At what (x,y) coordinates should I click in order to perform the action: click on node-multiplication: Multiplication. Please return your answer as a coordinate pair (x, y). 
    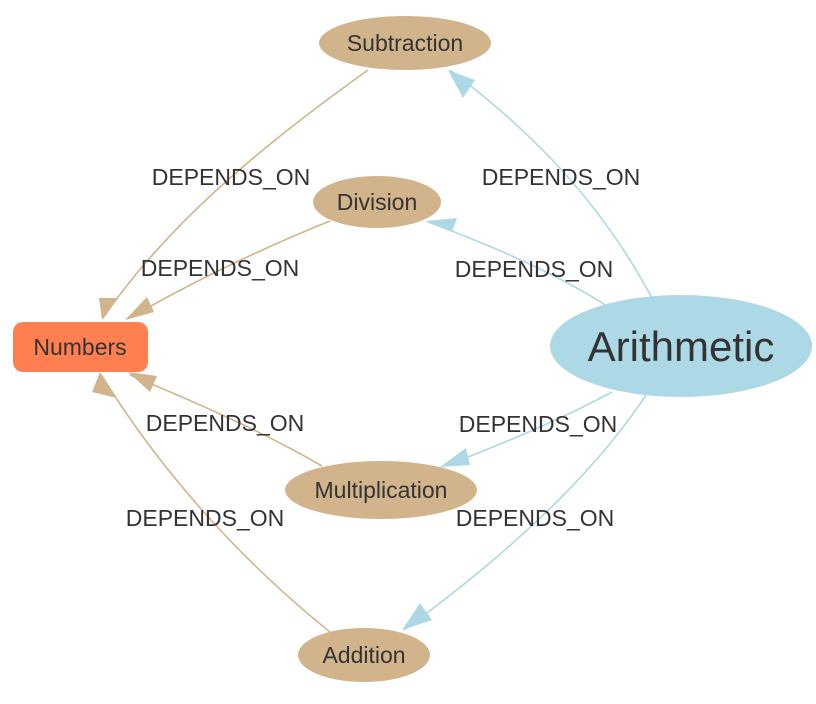
    Looking at the image, I should click on (381, 490).